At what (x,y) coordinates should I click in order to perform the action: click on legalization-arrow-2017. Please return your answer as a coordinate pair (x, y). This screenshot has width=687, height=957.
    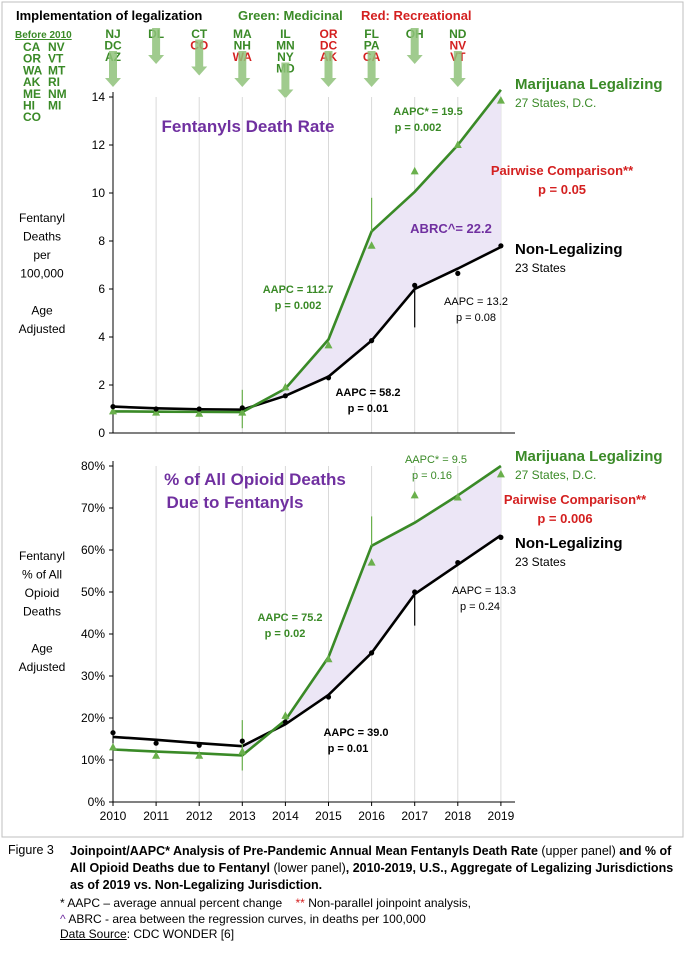
    Looking at the image, I should click on (414, 46).